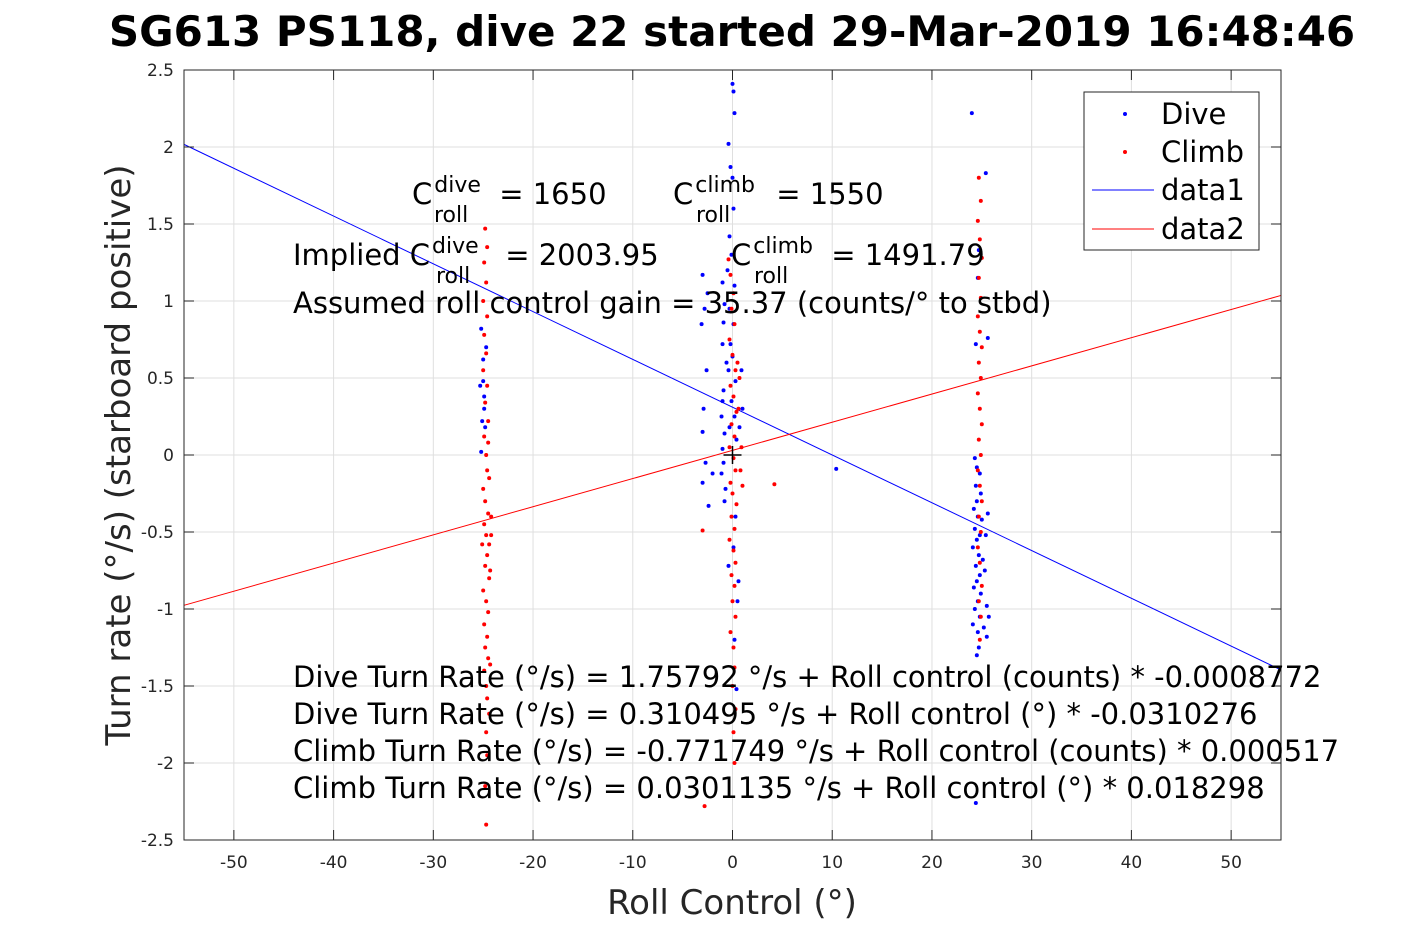 This screenshot has width=1417, height=945. Describe the element at coordinates (732, 863) in the screenshot. I see `x-tick-label: 0` at that location.